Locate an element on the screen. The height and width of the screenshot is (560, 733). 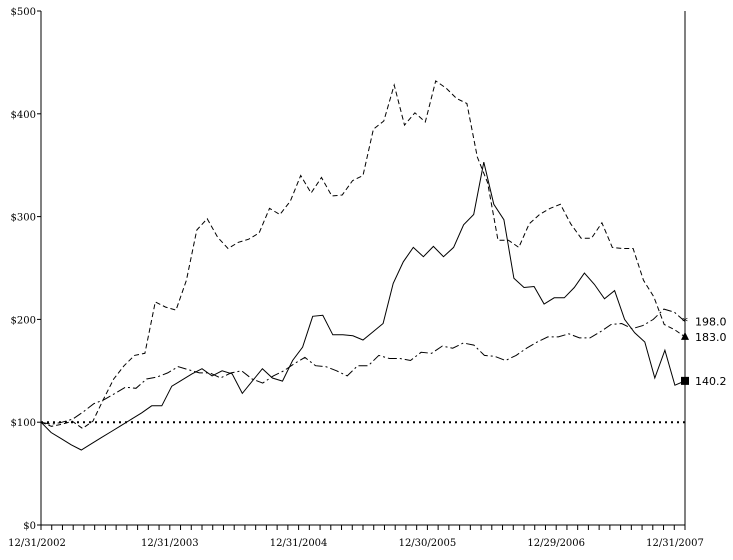
end-marker-square is located at coordinates (685, 380).